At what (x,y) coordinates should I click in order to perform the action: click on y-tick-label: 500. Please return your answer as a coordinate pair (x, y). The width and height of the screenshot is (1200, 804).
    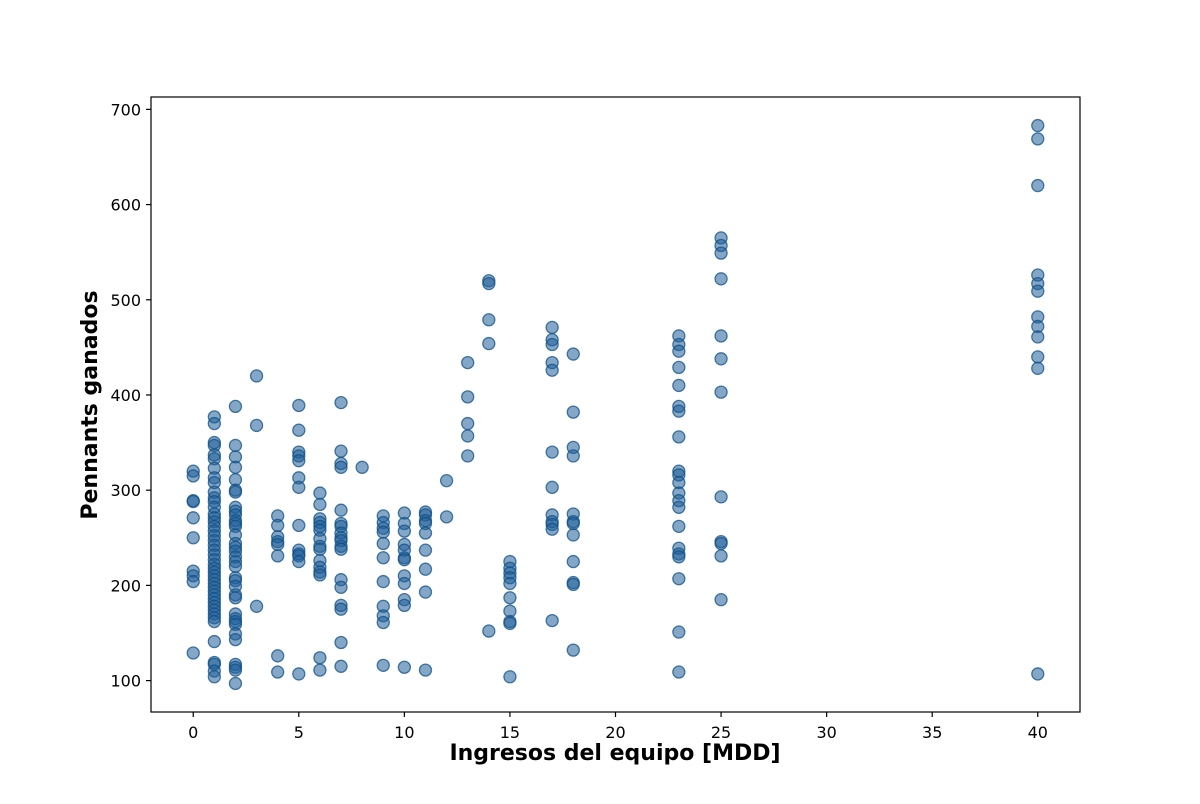
    Looking at the image, I should click on (125, 300).